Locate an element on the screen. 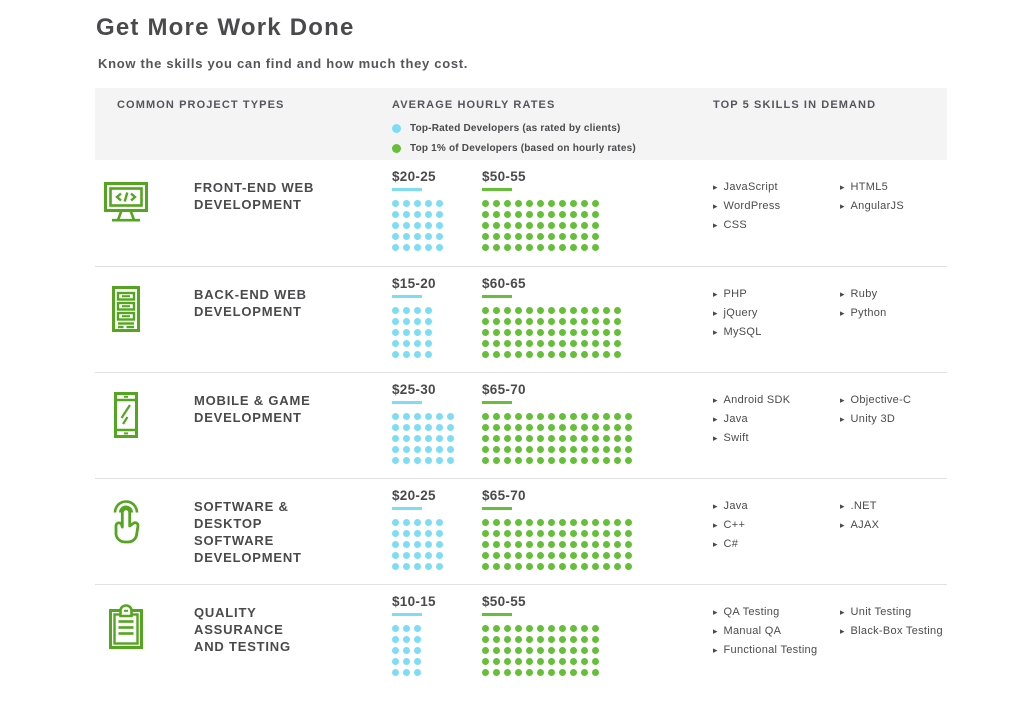 The image size is (1024, 703). skill-item: ▸ JavaScript is located at coordinates (776, 187).